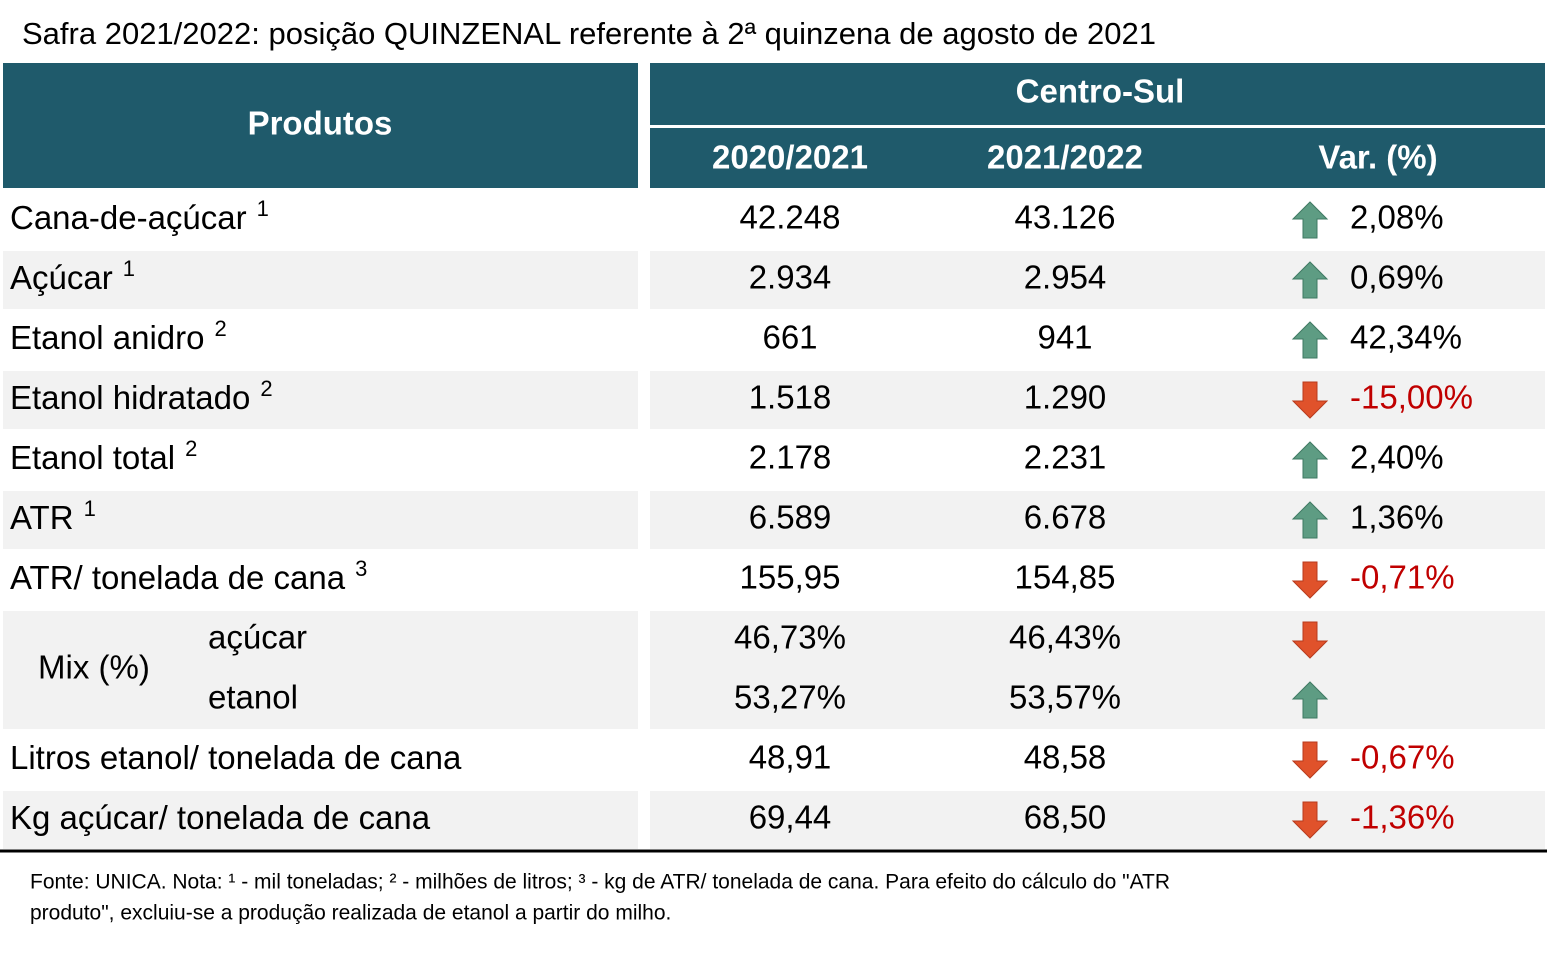 The height and width of the screenshot is (957, 1547). Describe the element at coordinates (253, 697) in the screenshot. I see `sub-label: etanol` at that location.